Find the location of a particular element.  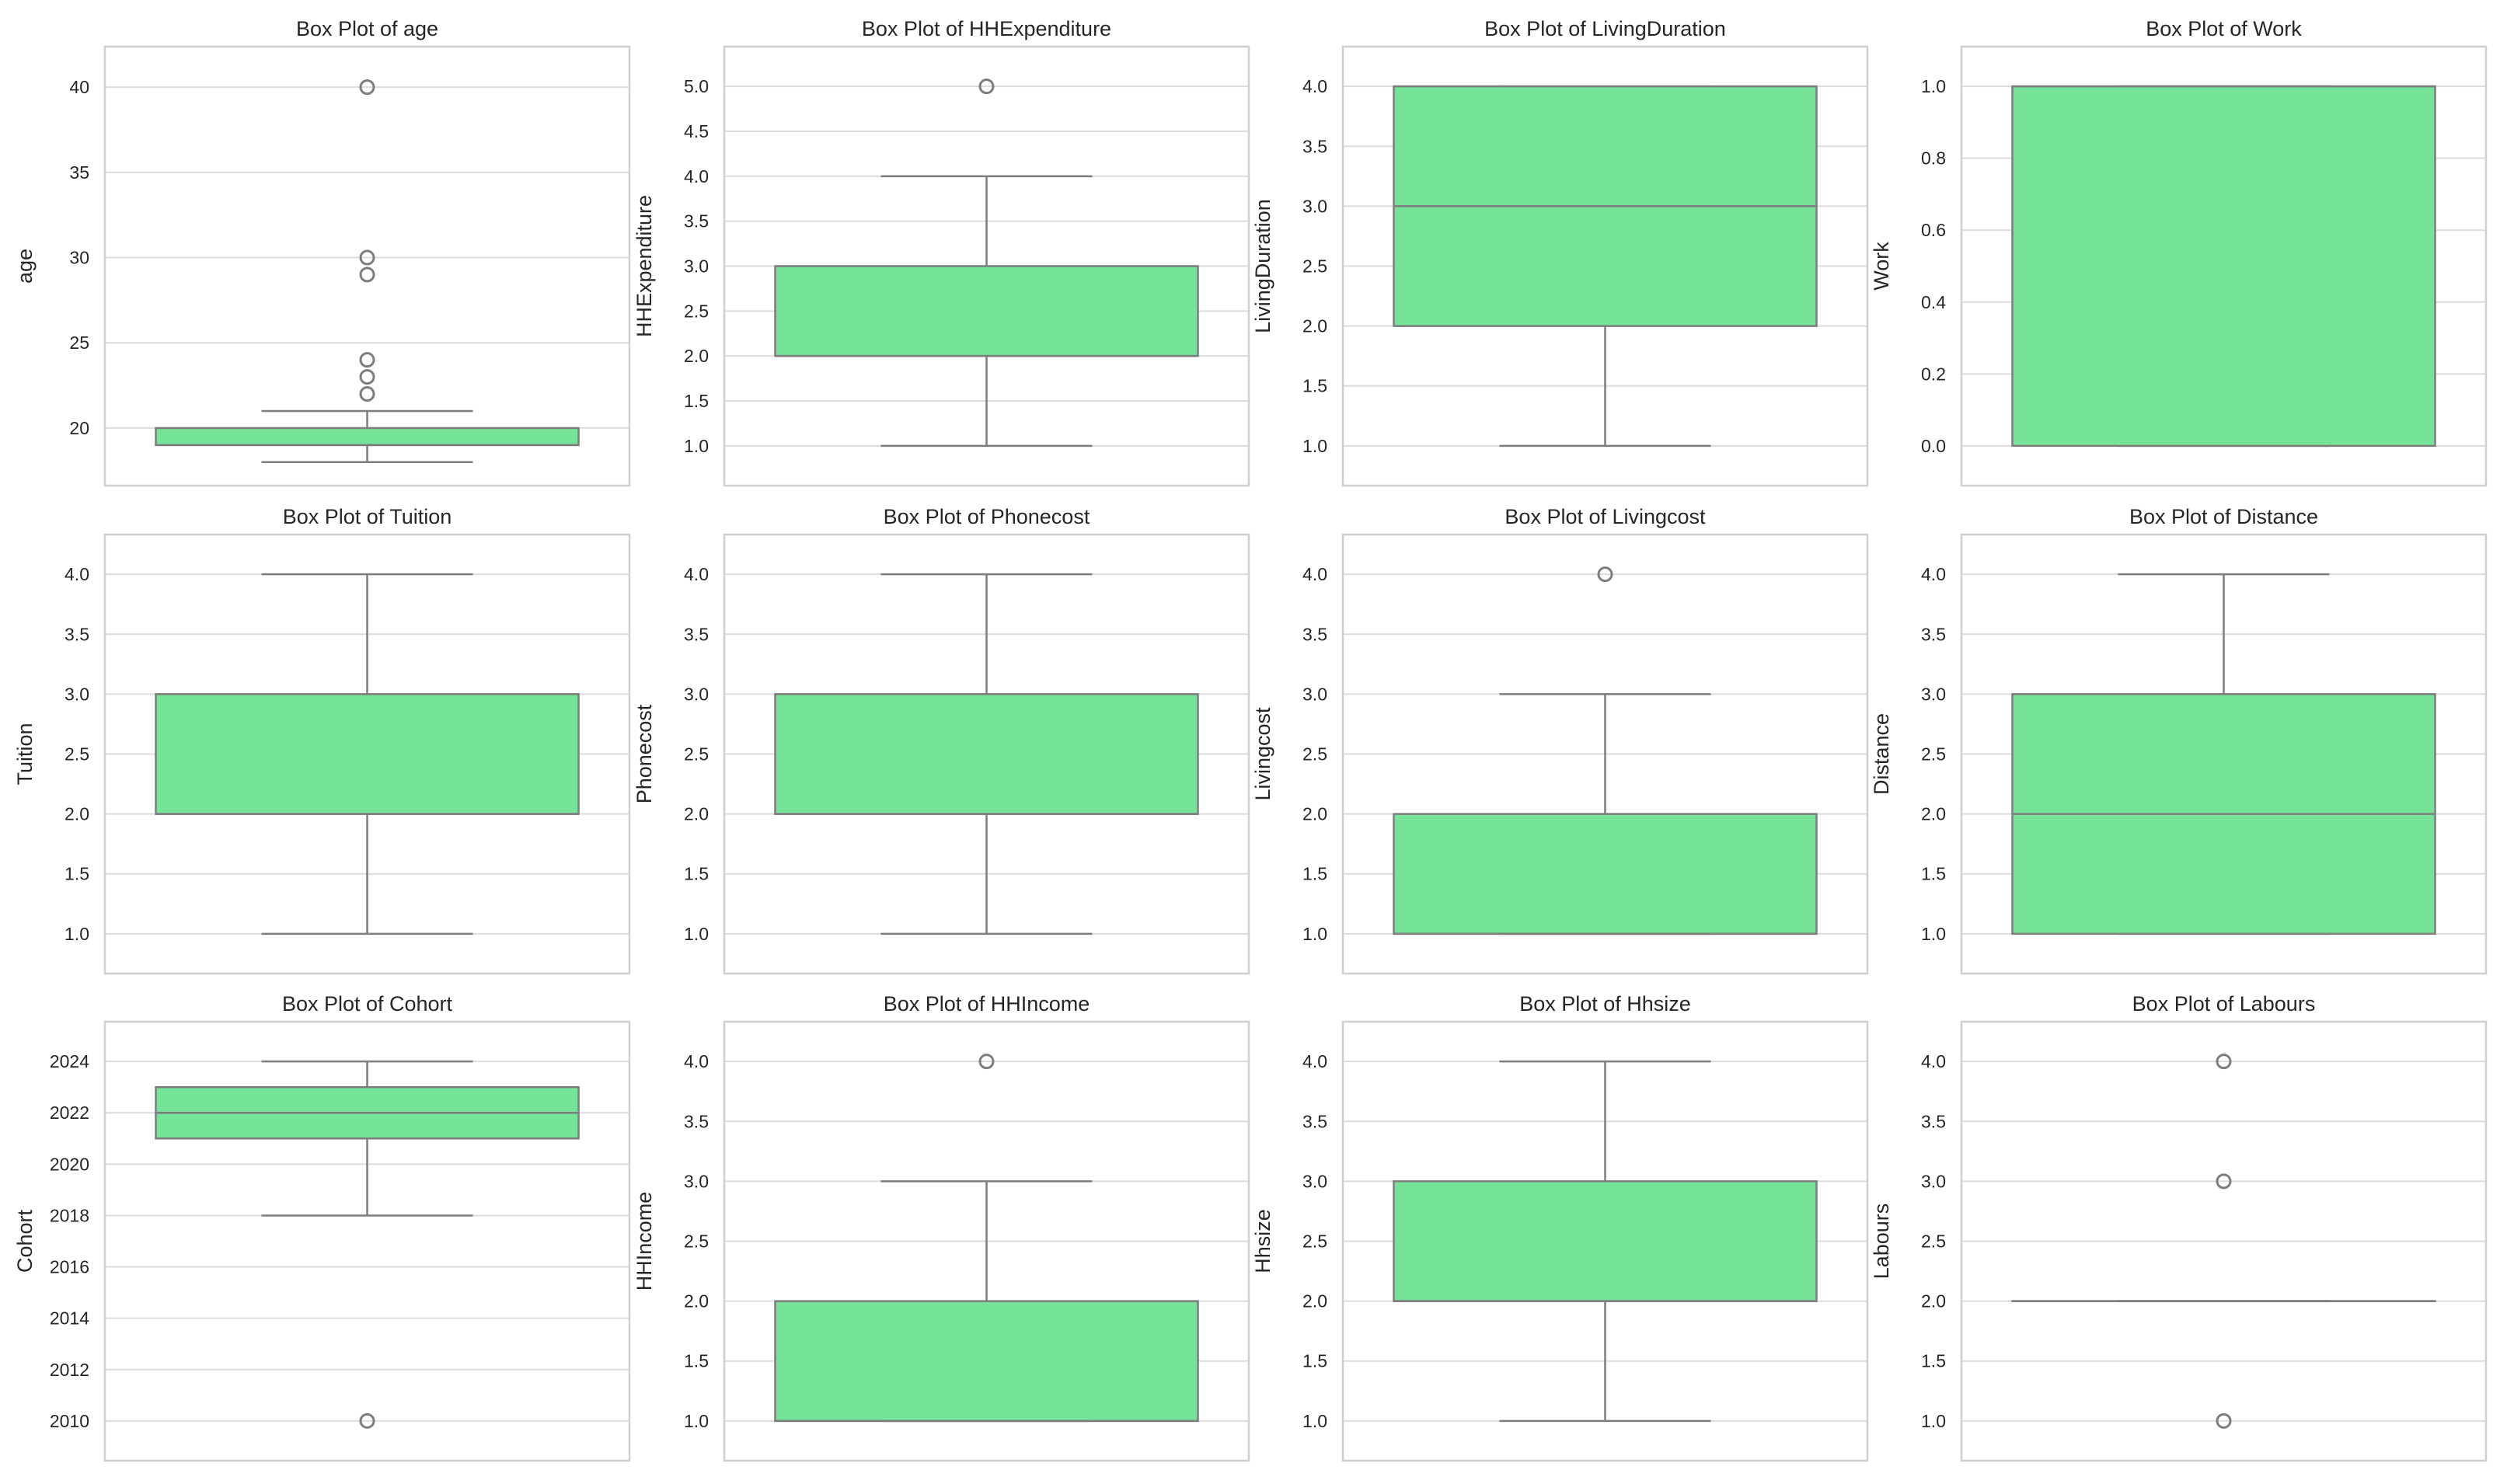

y-tick-label: 4.5 is located at coordinates (697, 131).